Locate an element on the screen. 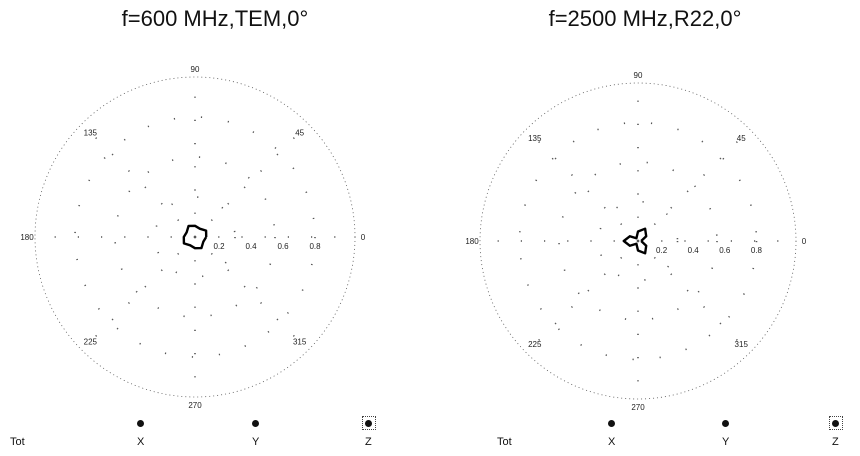  chart-title: f=2500 MHz,R22,0° is located at coordinates (645, 18).